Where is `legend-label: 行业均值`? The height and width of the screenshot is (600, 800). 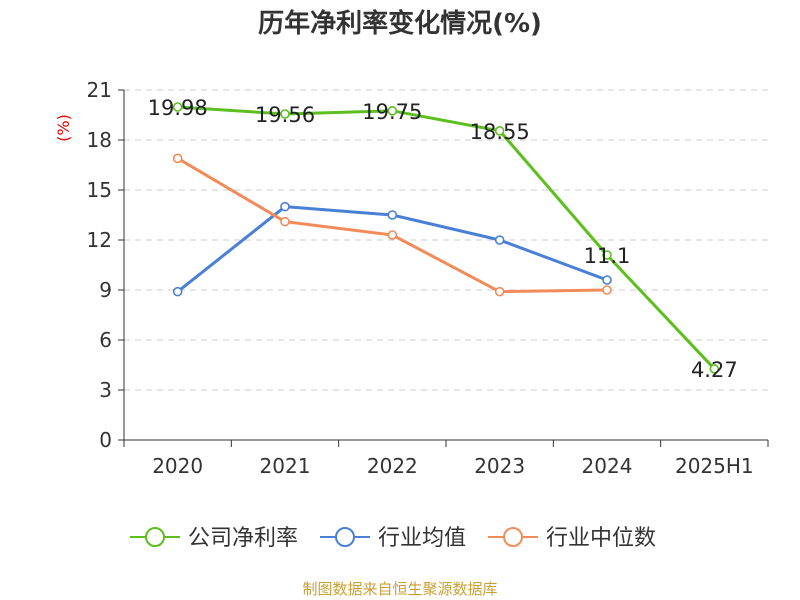
legend-label: 行业均值 is located at coordinates (422, 538).